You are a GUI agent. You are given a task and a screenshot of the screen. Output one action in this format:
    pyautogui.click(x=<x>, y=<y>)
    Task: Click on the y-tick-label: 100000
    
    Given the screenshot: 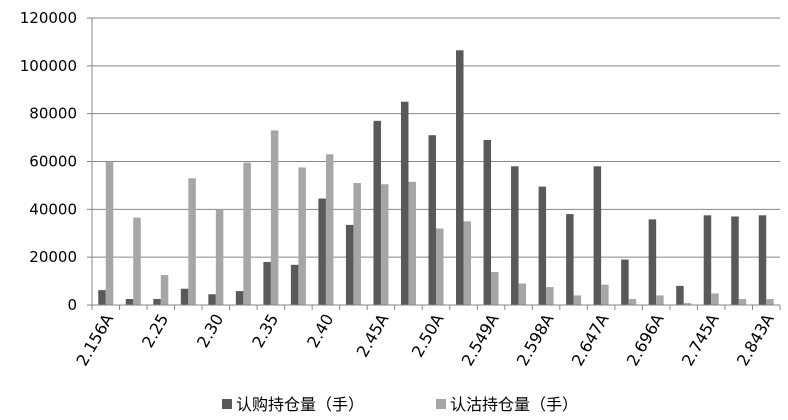 What is the action you would take?
    pyautogui.click(x=48, y=66)
    